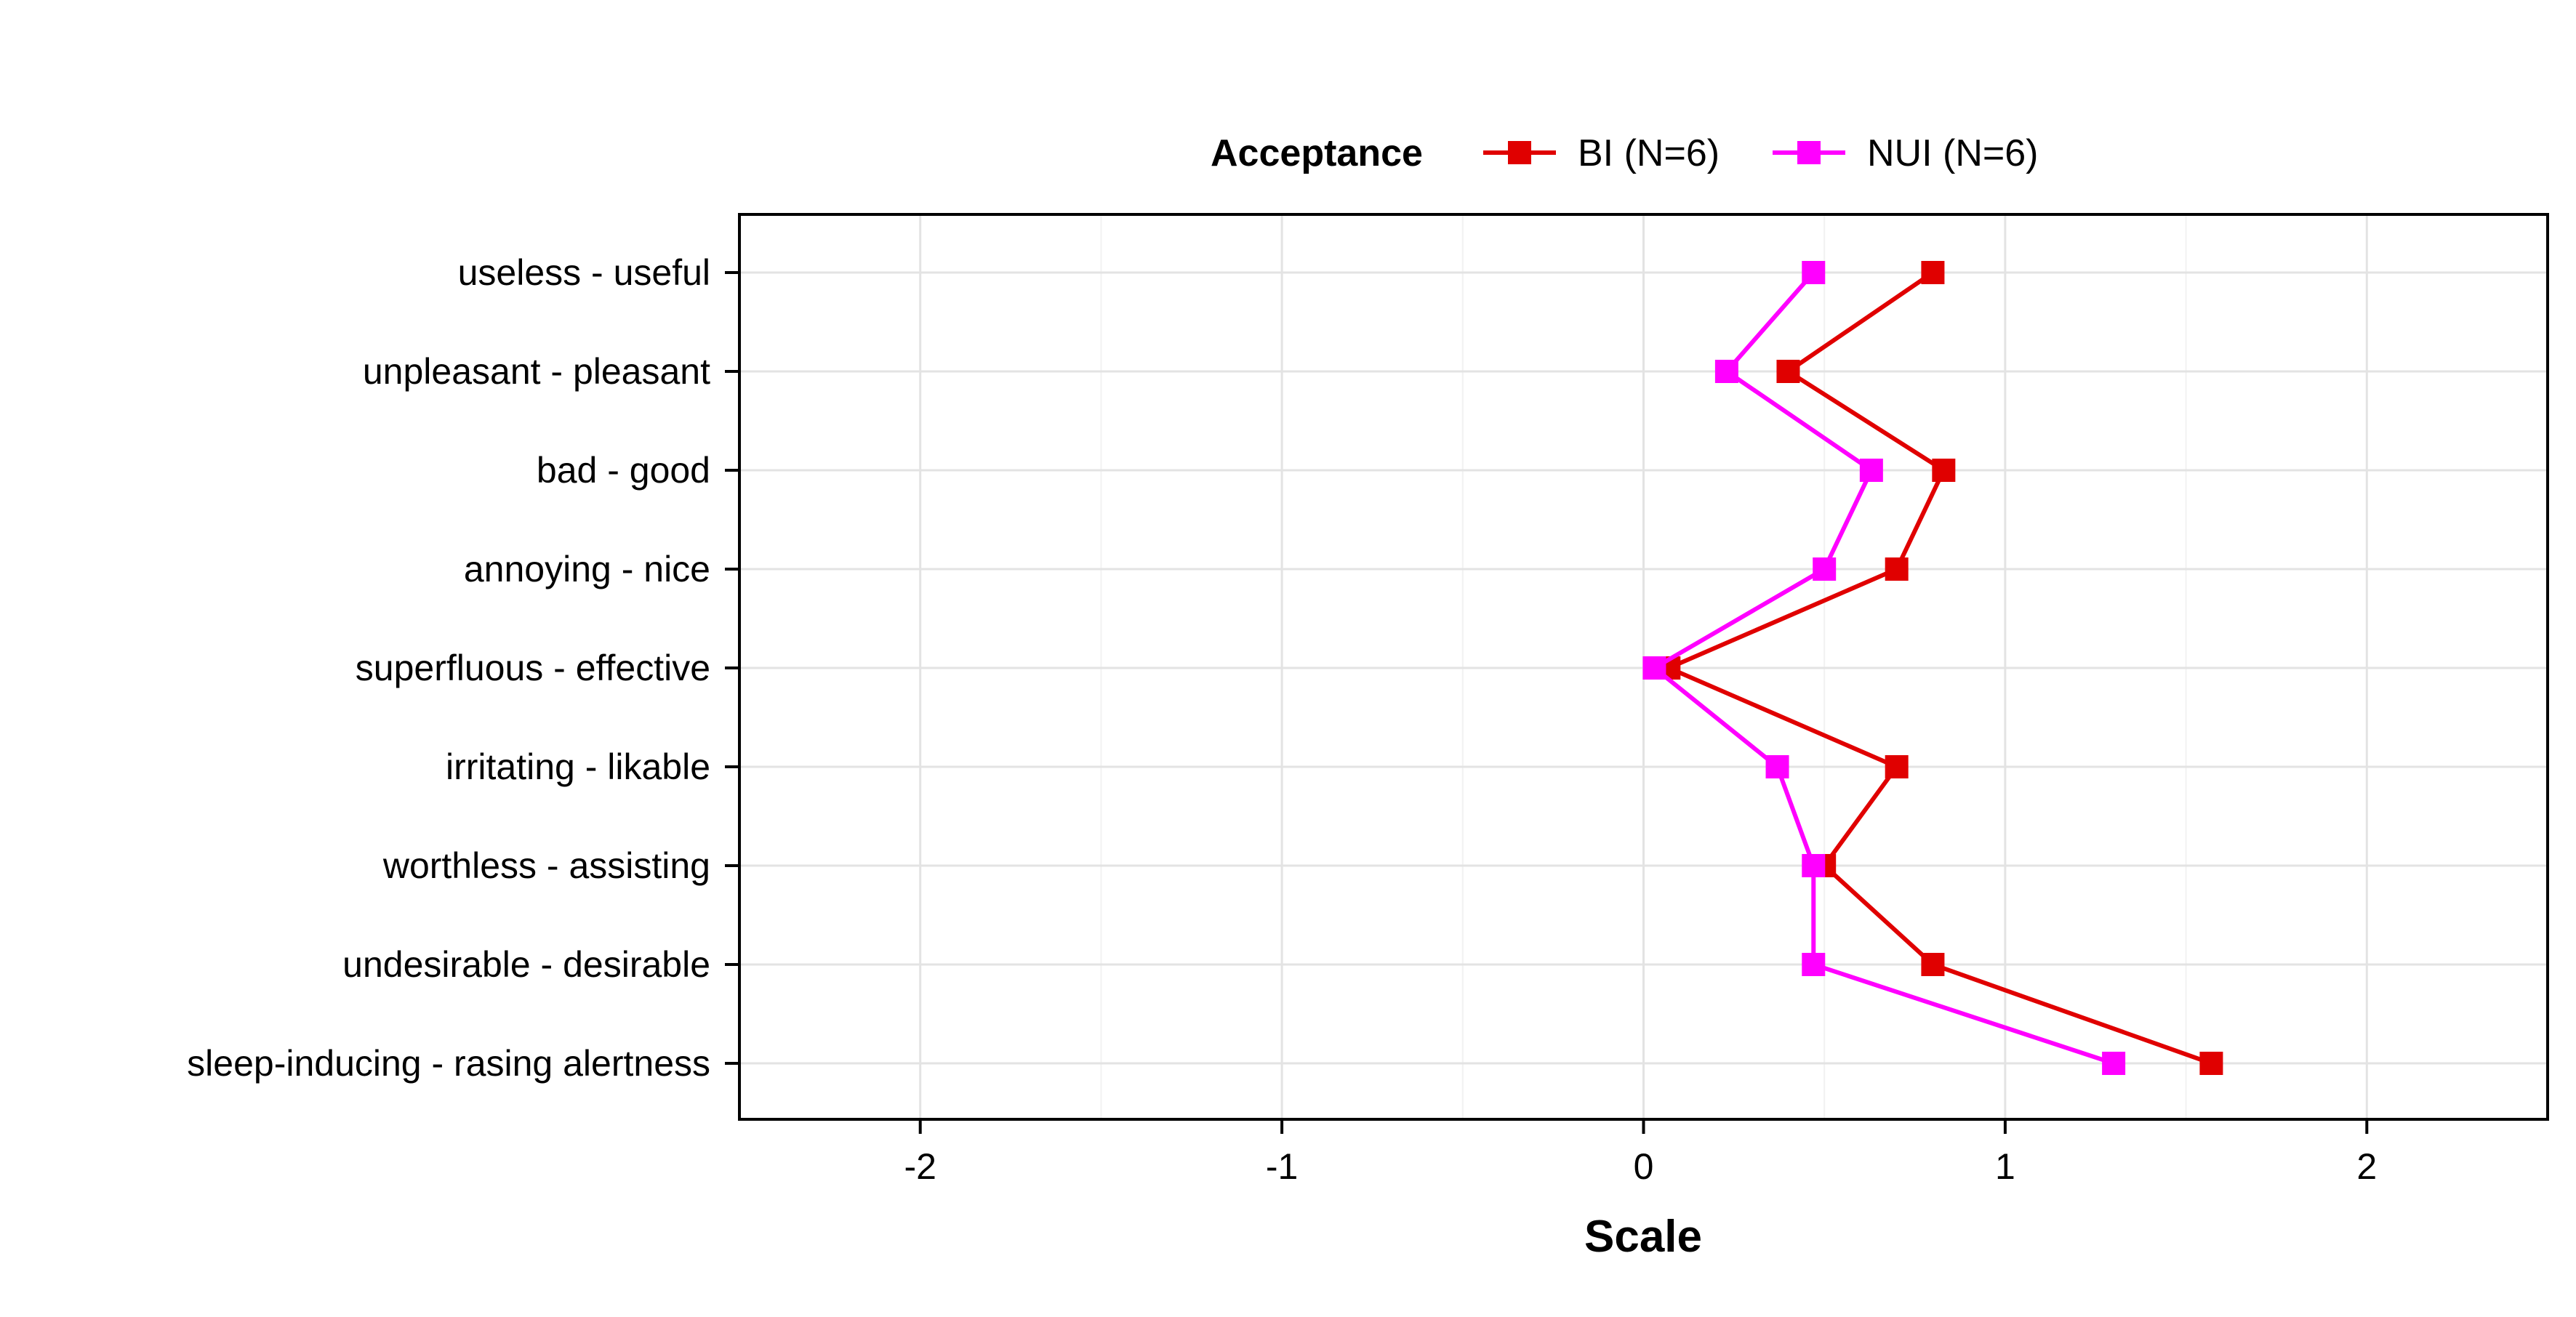 This screenshot has height=1317, width=2576. What do you see at coordinates (1317, 153) in the screenshot?
I see `legend-title: Acceptance` at bounding box center [1317, 153].